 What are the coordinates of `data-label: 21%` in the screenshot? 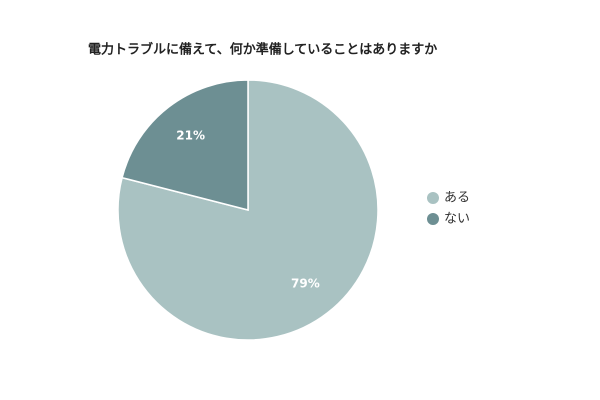 It's located at (190, 136).